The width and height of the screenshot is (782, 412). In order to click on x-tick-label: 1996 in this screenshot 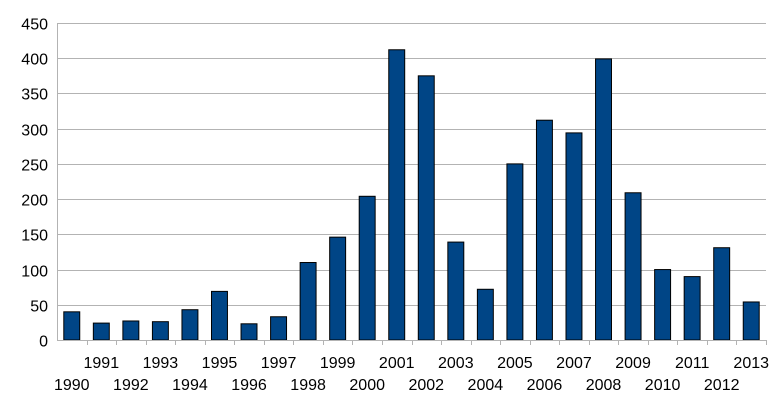, I will do `click(249, 385)`.